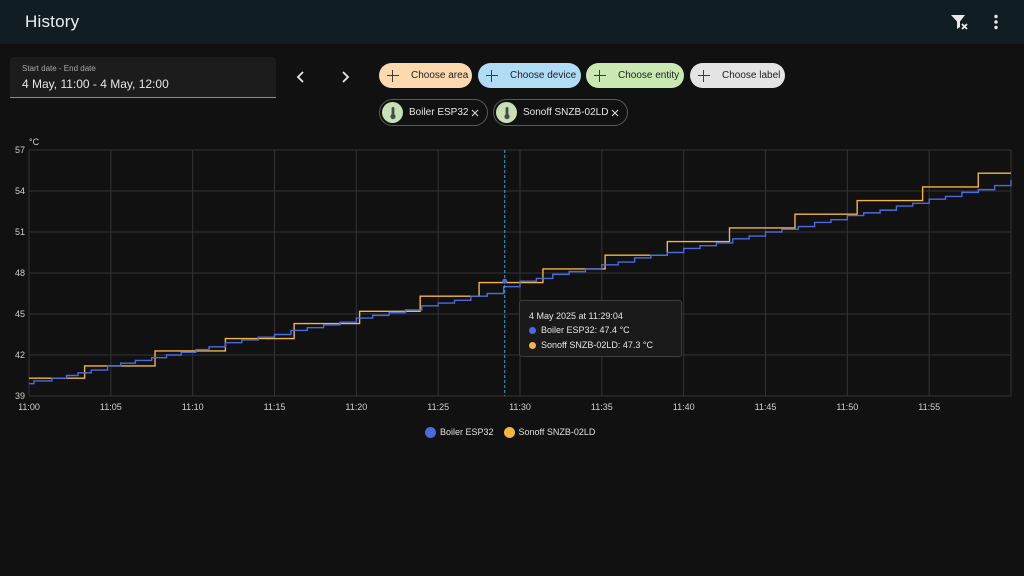 This screenshot has height=576, width=1024. Describe the element at coordinates (439, 112) in the screenshot. I see `selected-entity-label: Boiler ESP32` at that location.